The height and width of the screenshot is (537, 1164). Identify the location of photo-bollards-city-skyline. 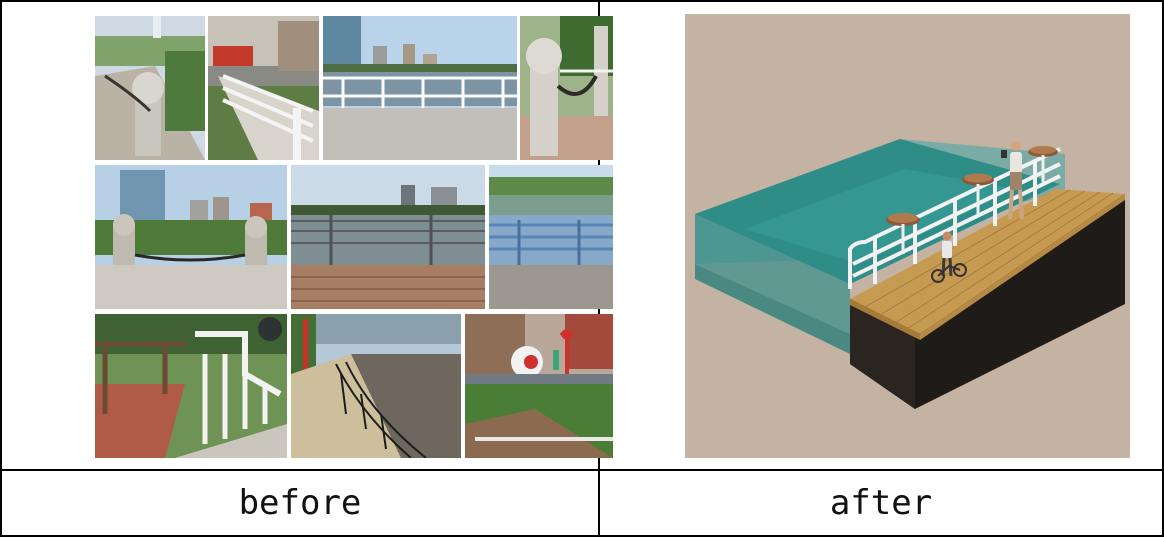
(191, 237).